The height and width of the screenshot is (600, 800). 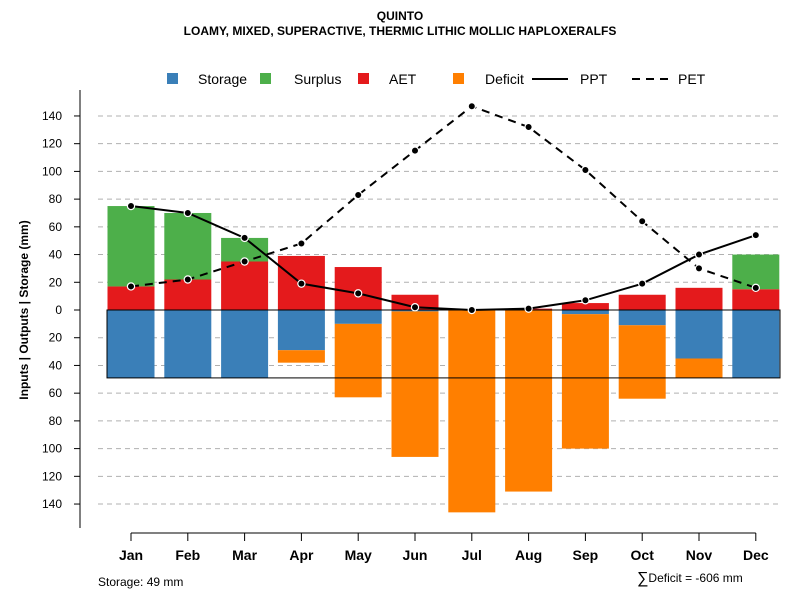 I want to click on storage-capacity-box, so click(x=443, y=344).